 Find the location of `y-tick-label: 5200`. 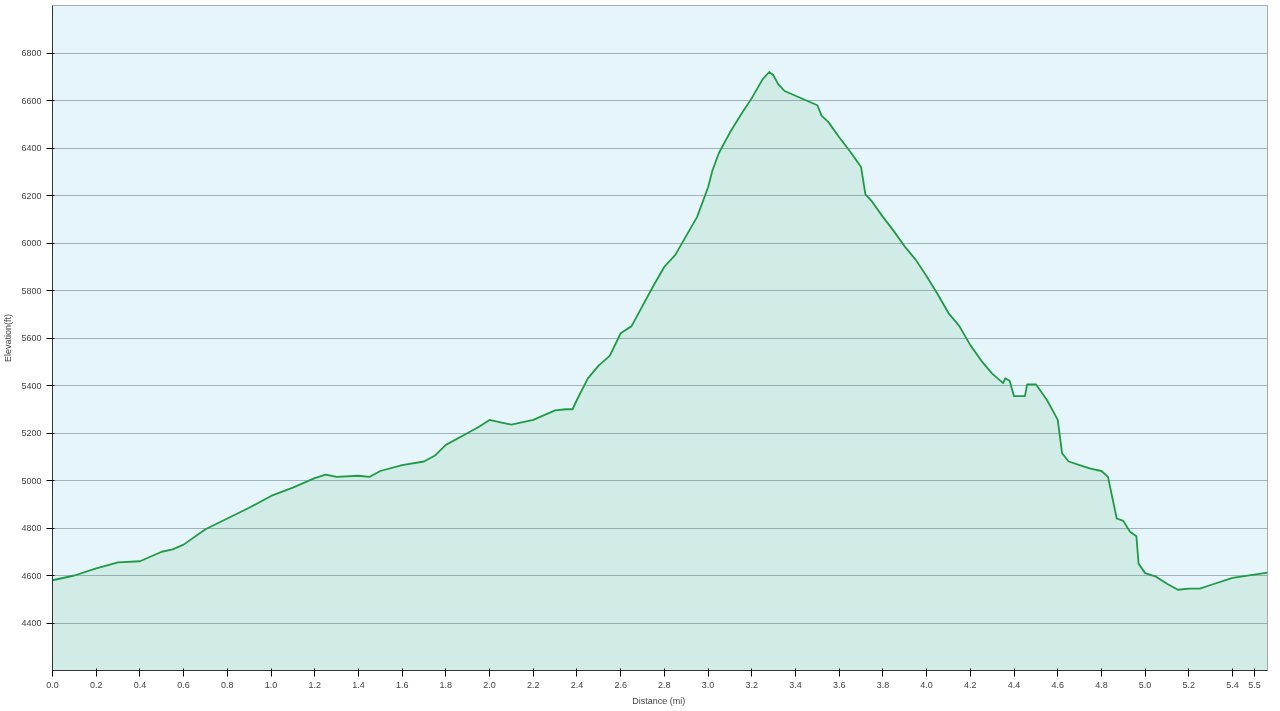

y-tick-label: 5200 is located at coordinates (31, 433).